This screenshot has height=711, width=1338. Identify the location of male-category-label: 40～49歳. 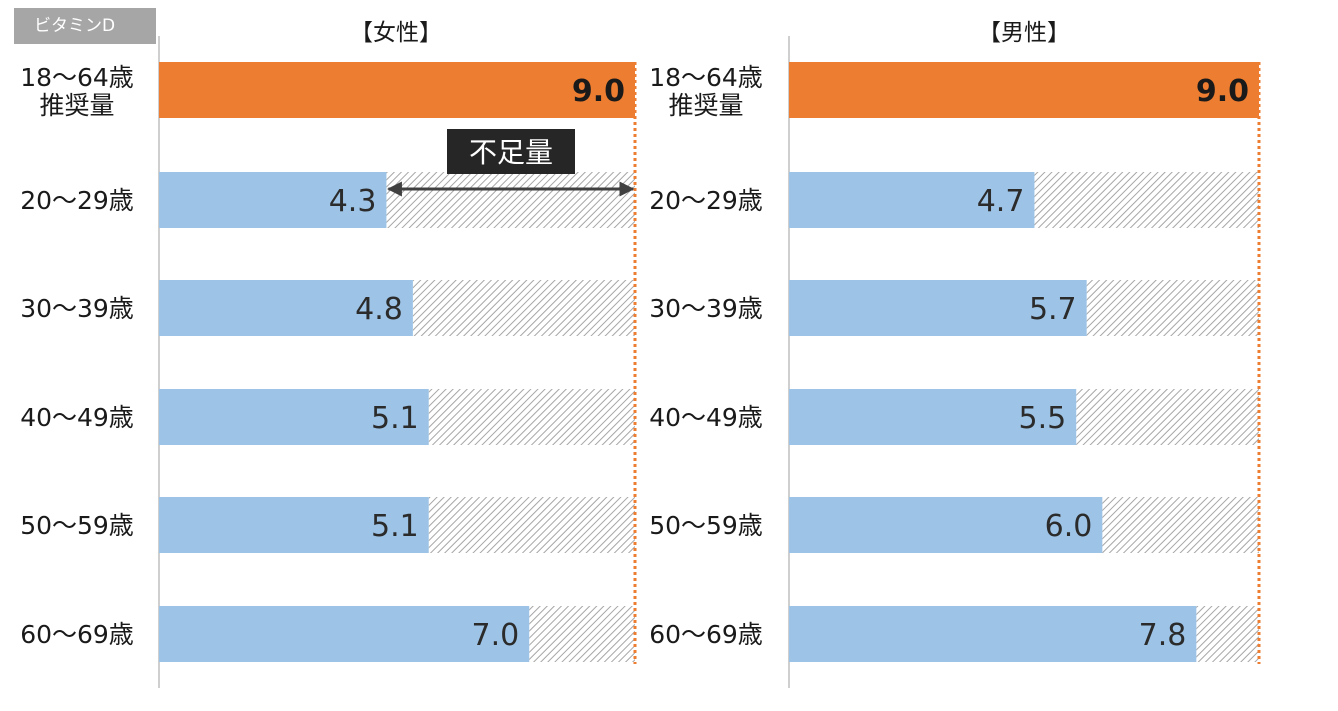
(706, 417).